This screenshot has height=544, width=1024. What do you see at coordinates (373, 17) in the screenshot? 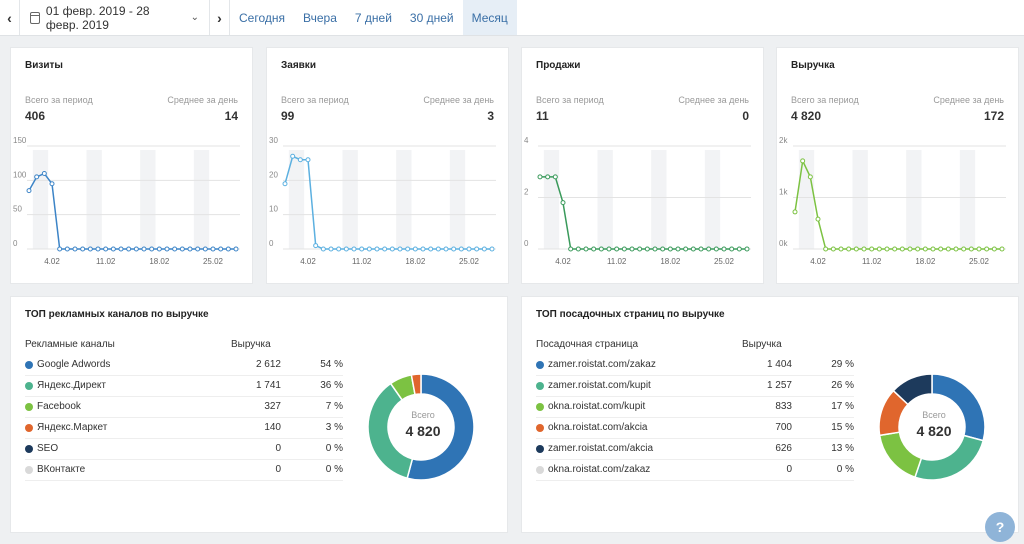
I see `tab-7-days: 7 дней` at bounding box center [373, 17].